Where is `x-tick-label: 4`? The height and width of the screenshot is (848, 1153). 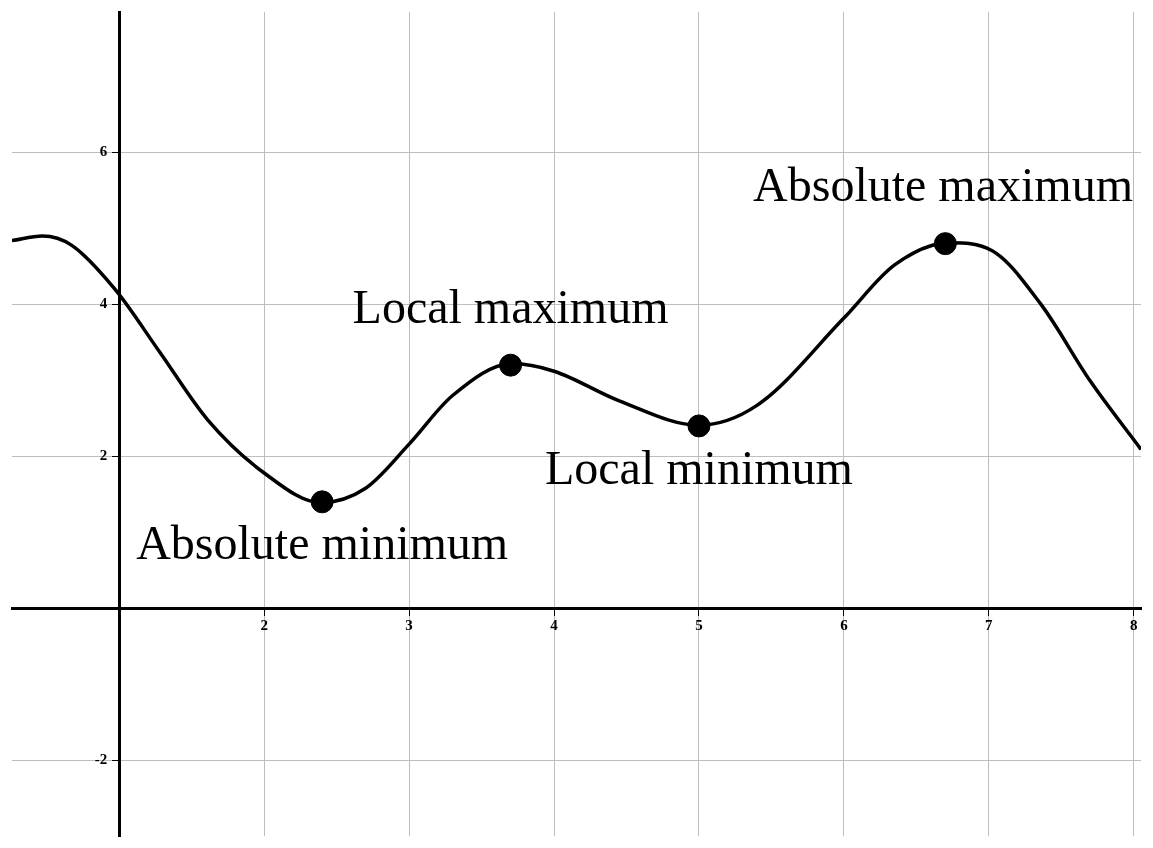 x-tick-label: 4 is located at coordinates (554, 625).